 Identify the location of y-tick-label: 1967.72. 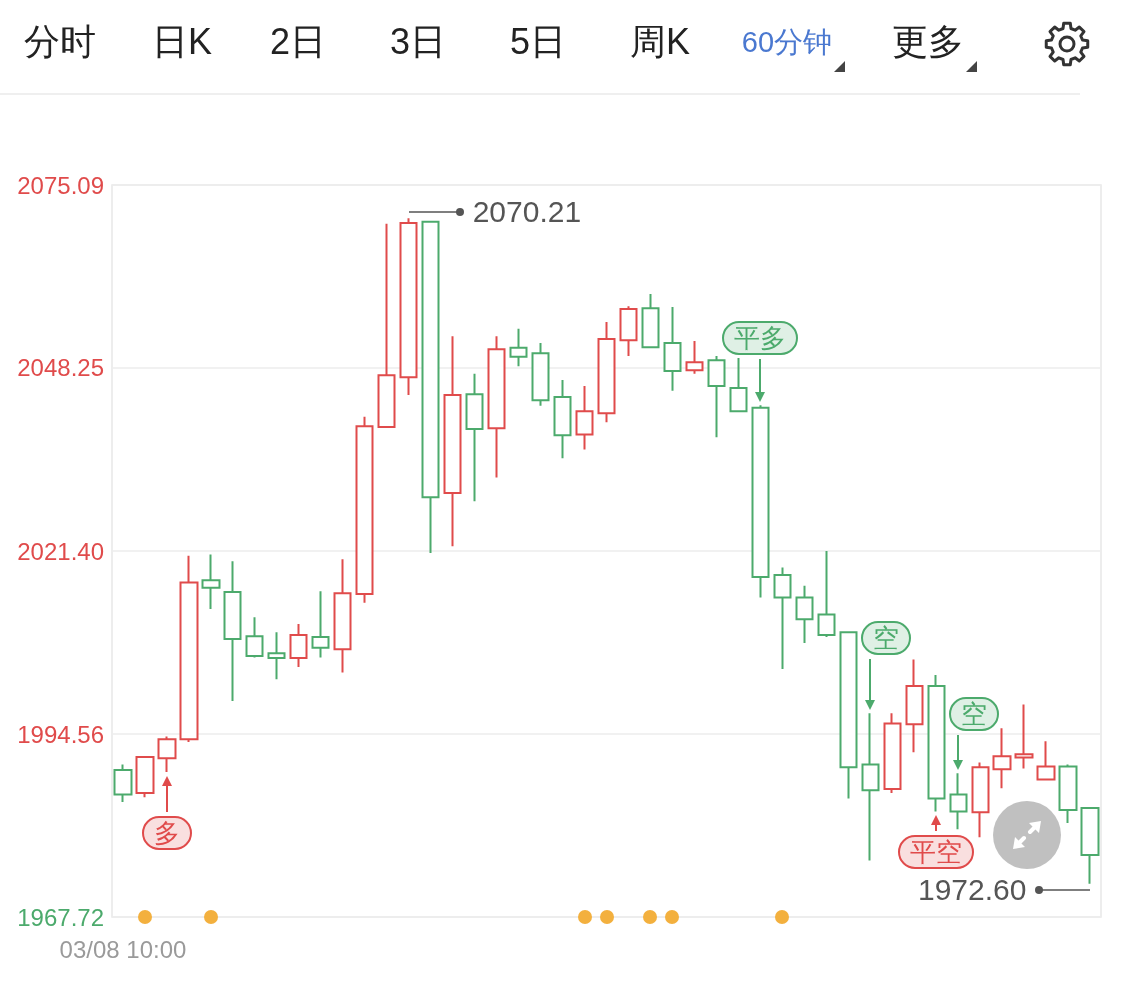
(60, 917).